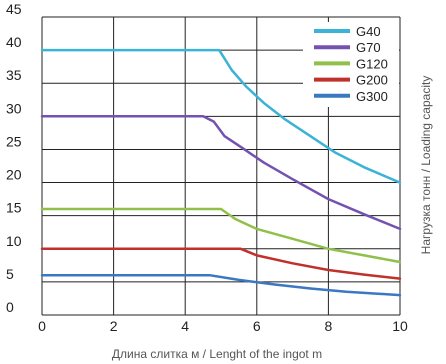 The width and height of the screenshot is (446, 364). I want to click on x-tick-label-8: 8, so click(329, 326).